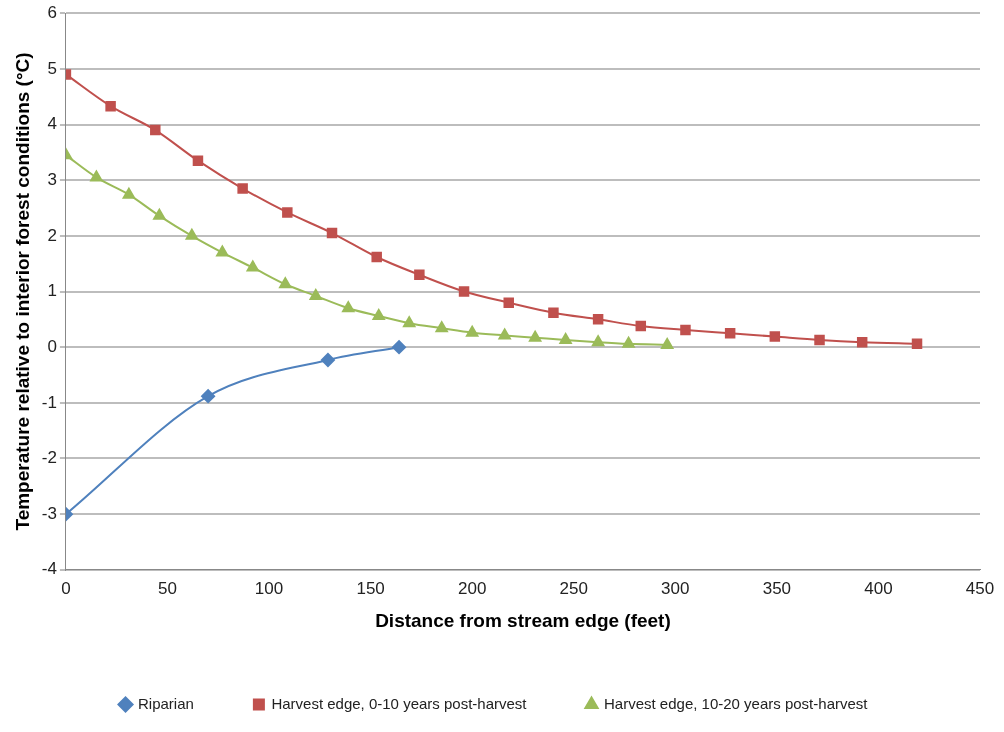  I want to click on y-tick-label: -3, so click(49, 513).